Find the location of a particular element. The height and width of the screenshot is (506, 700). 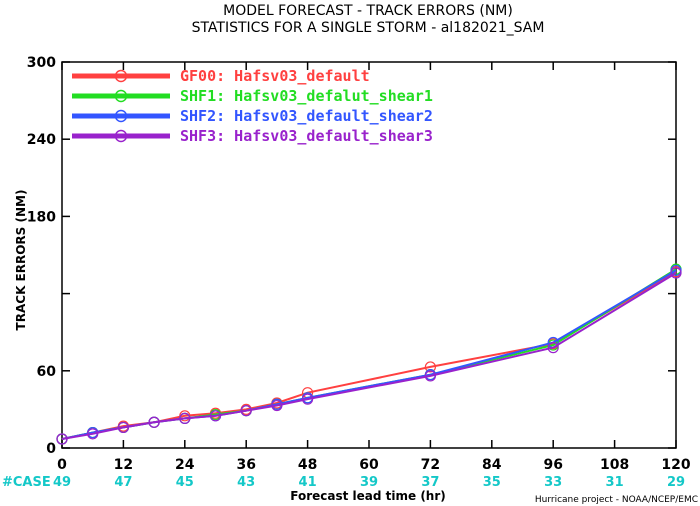

case-count-label: 41 is located at coordinates (308, 482).